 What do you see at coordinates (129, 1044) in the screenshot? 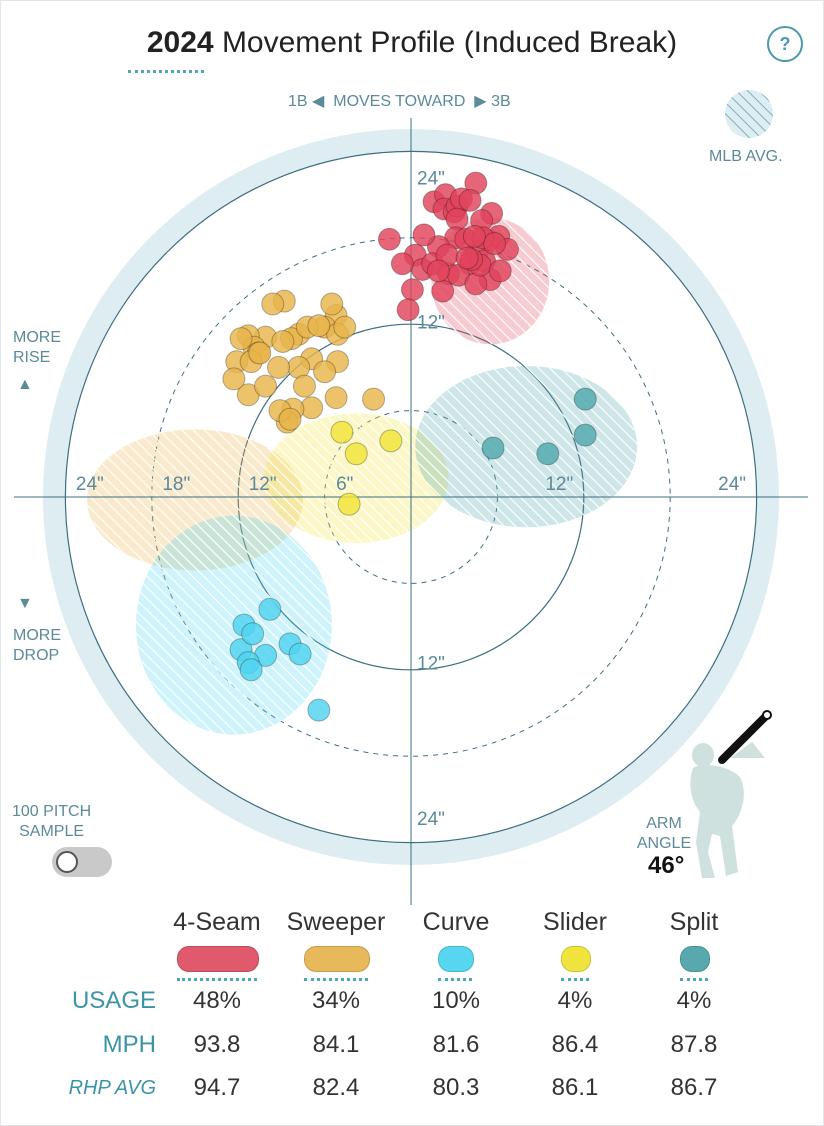
I see `mph-row-label: MPH` at bounding box center [129, 1044].